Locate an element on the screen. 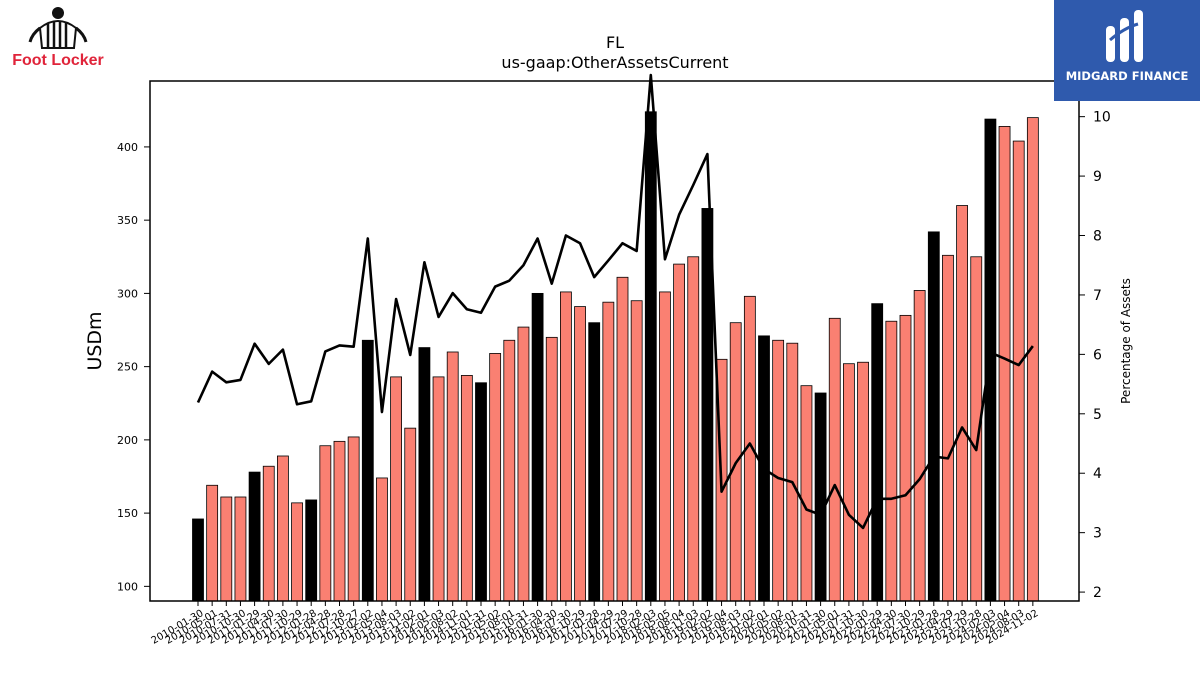 The width and height of the screenshot is (1200, 675). y2-tick-label: 7 is located at coordinates (1097, 296).